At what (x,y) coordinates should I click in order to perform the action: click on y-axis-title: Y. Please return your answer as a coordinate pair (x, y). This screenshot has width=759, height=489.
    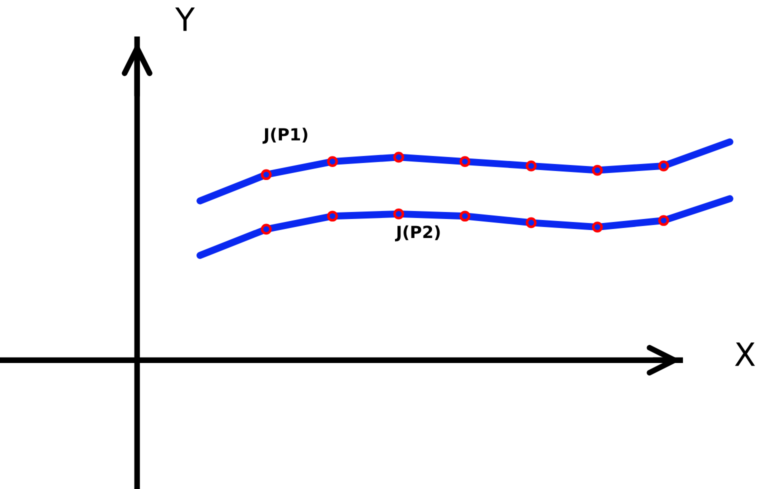
    Looking at the image, I should click on (185, 19).